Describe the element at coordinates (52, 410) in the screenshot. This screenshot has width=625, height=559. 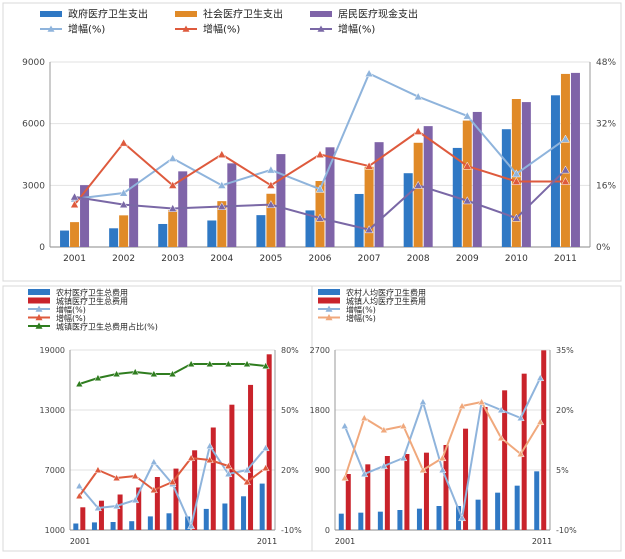
I see `y-left-tick-label: 13000` at that location.